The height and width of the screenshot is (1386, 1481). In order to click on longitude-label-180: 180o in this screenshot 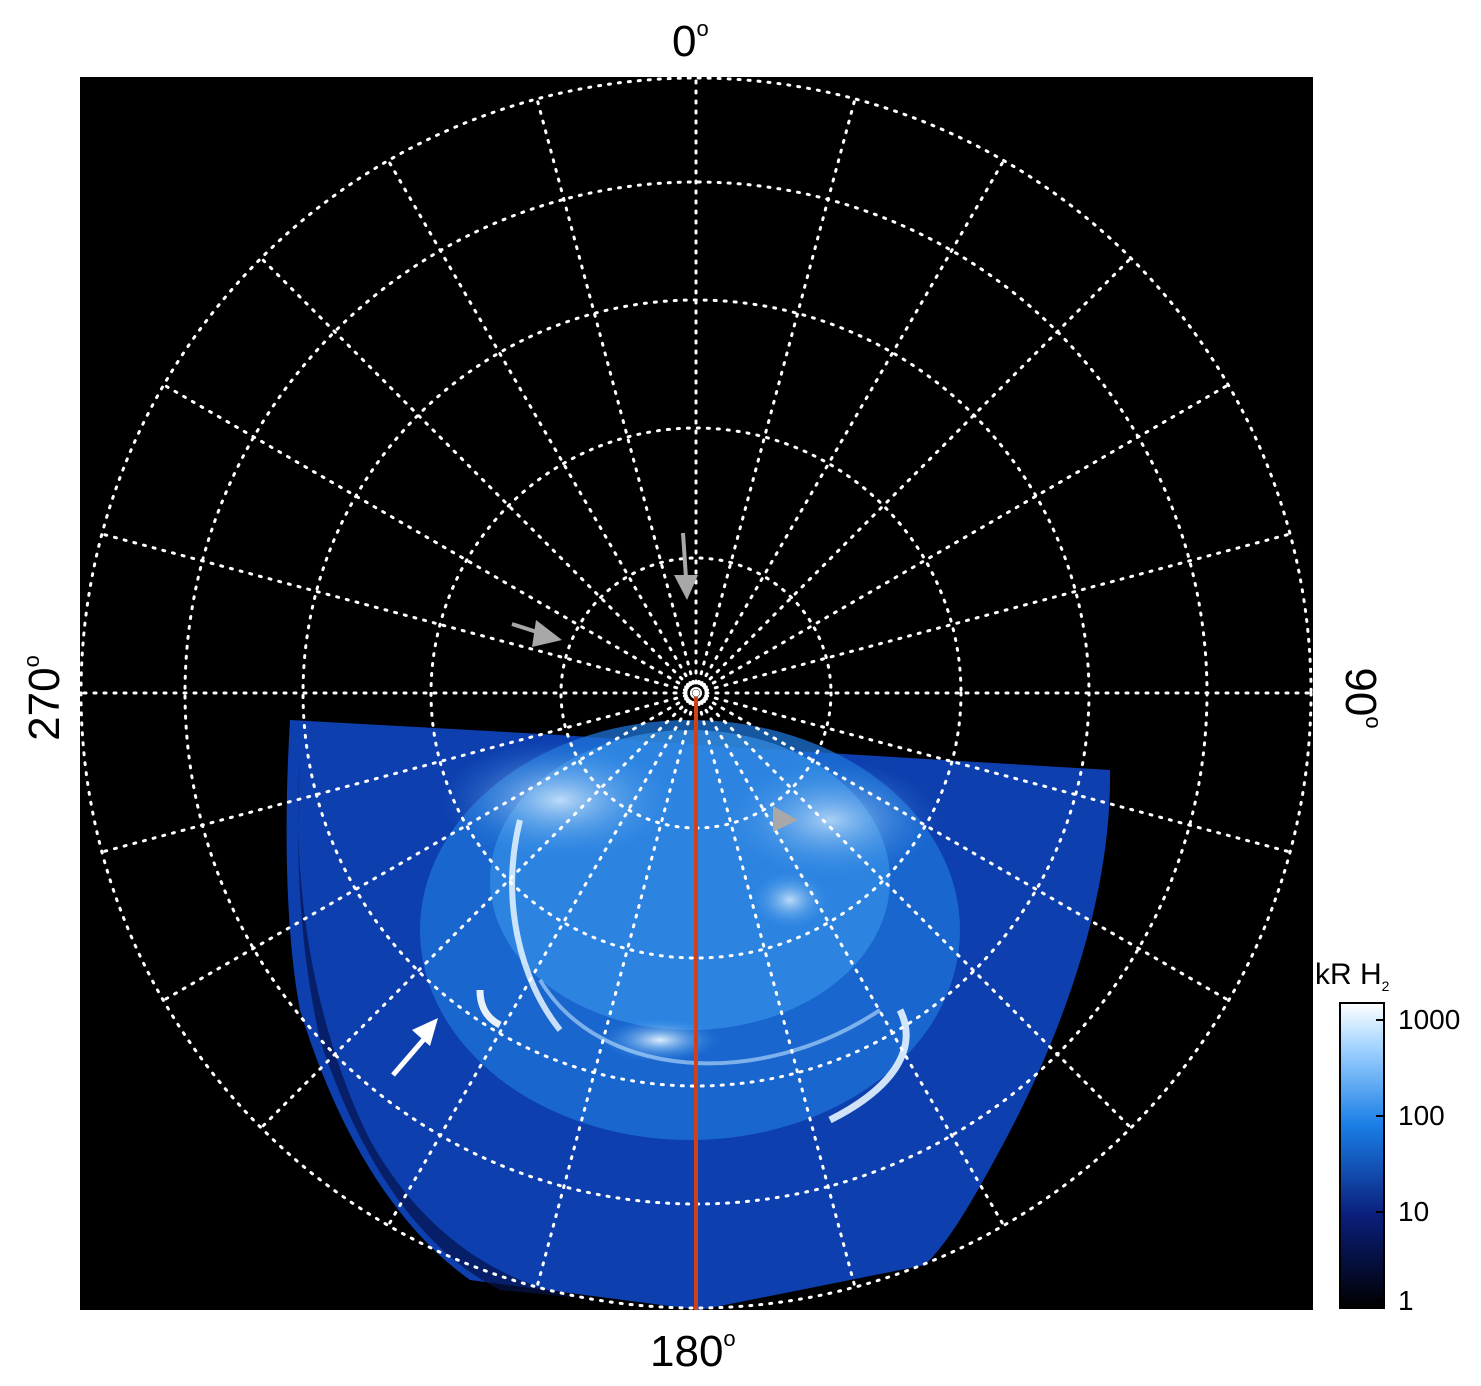, I will do `click(693, 1351)`.